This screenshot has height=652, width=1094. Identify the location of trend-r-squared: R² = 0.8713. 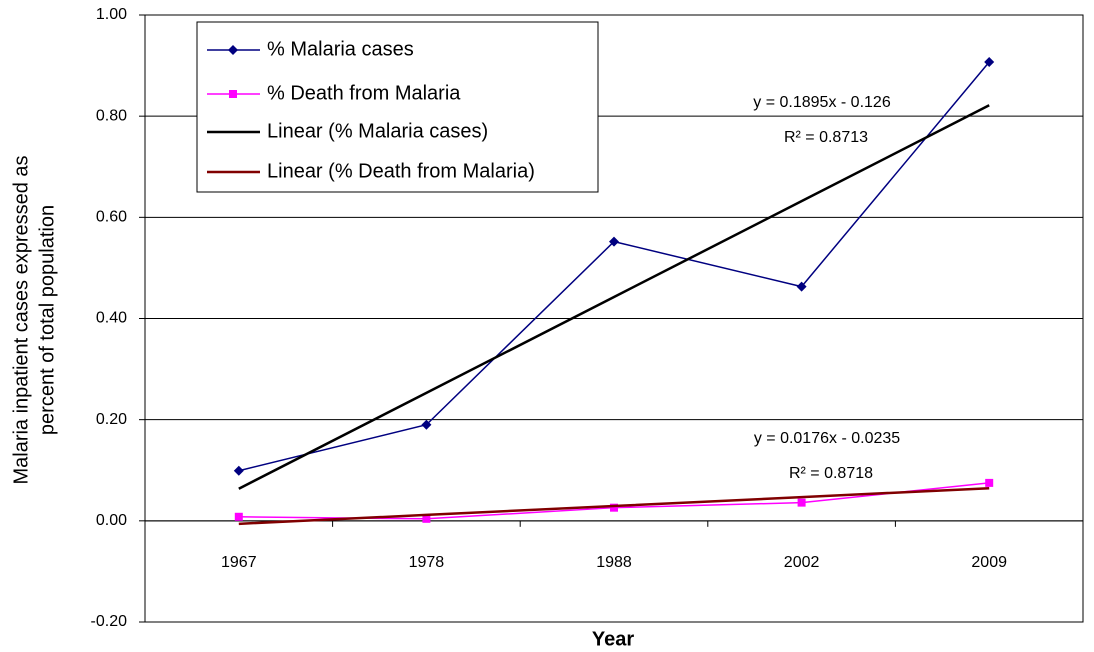
(826, 137).